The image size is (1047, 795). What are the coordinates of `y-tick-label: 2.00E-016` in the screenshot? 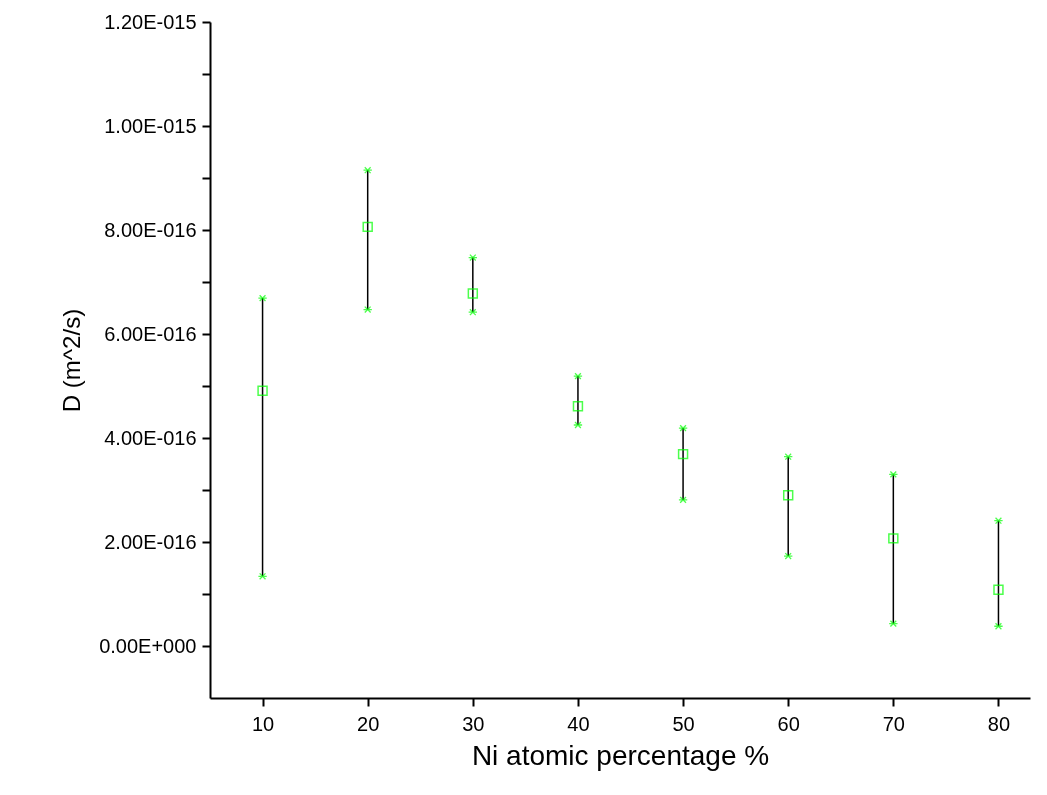 It's located at (150, 541).